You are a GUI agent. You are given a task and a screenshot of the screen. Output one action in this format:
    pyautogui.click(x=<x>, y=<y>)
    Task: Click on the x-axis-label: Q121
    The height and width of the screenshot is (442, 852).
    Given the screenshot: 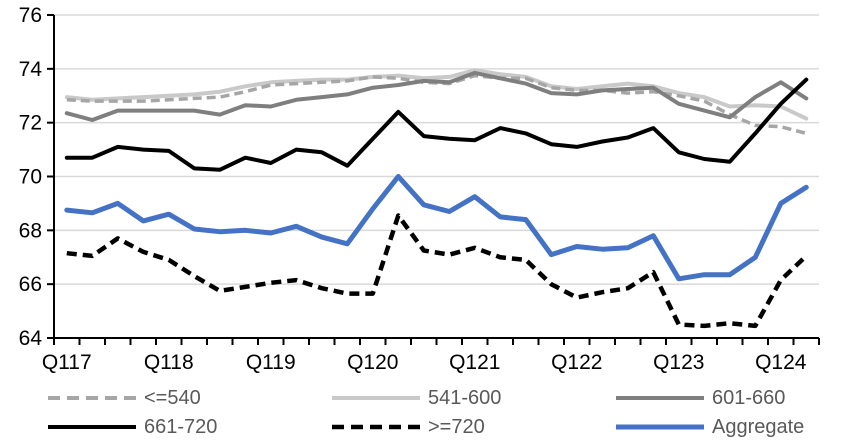 What is the action you would take?
    pyautogui.click(x=474, y=362)
    